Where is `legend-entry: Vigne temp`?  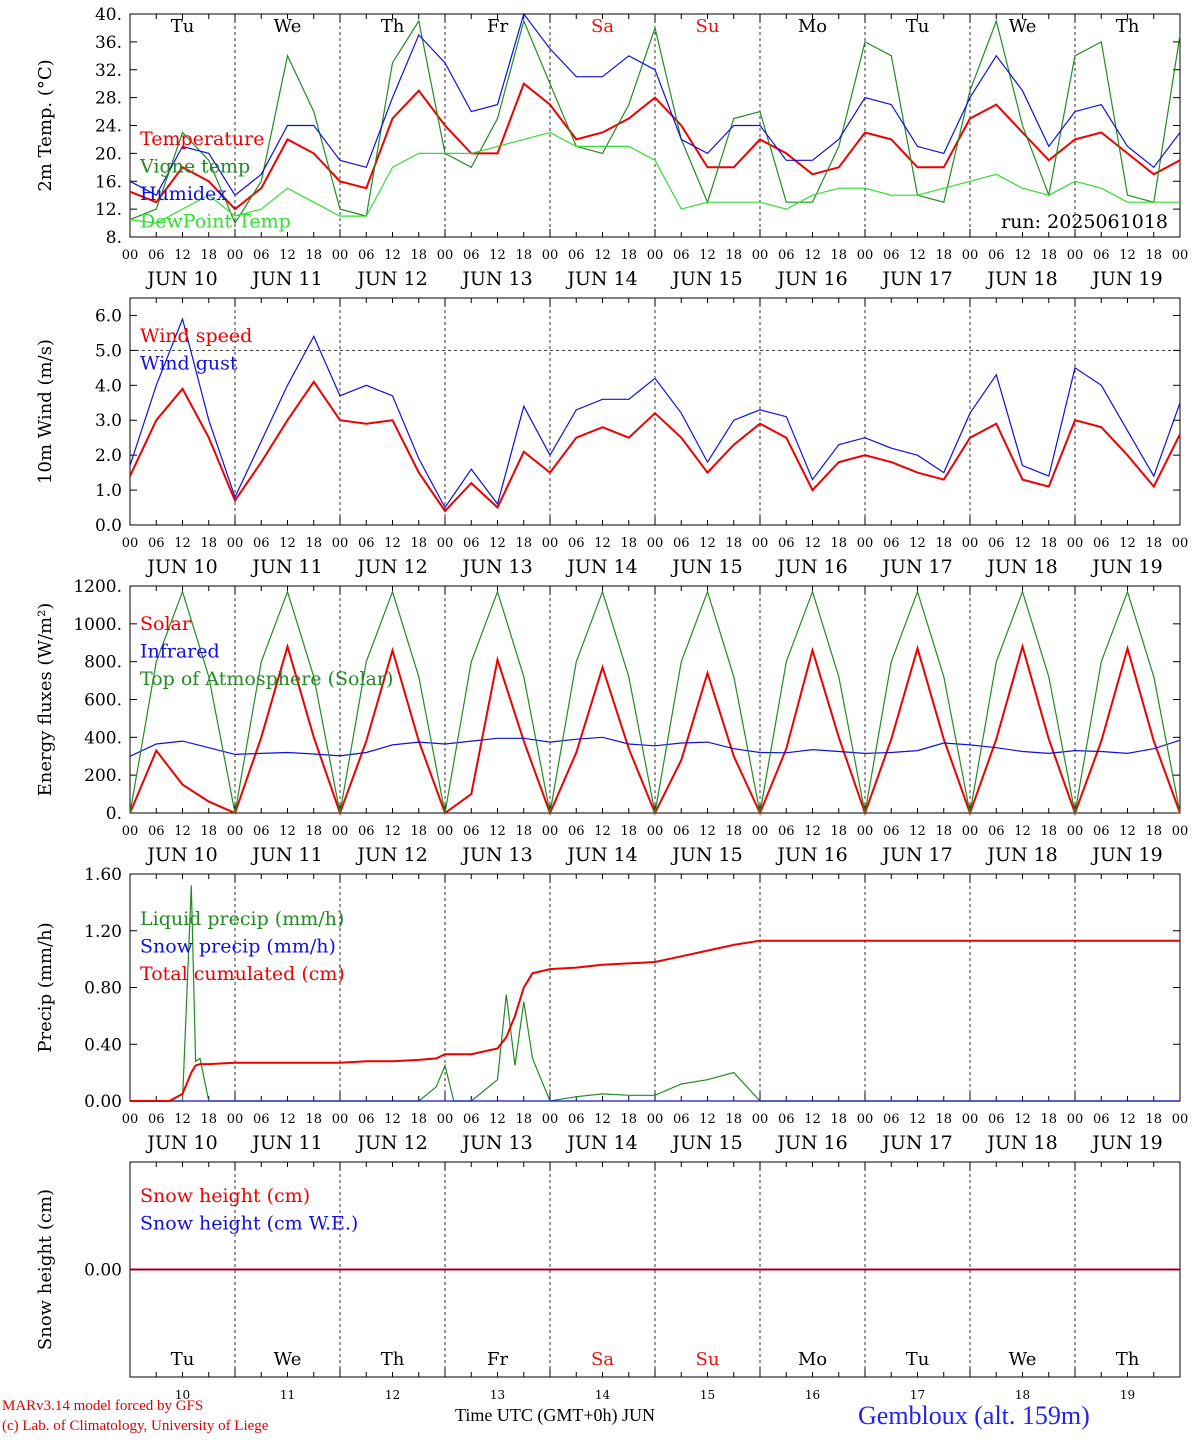
legend-entry: Vigne temp is located at coordinates (194, 167).